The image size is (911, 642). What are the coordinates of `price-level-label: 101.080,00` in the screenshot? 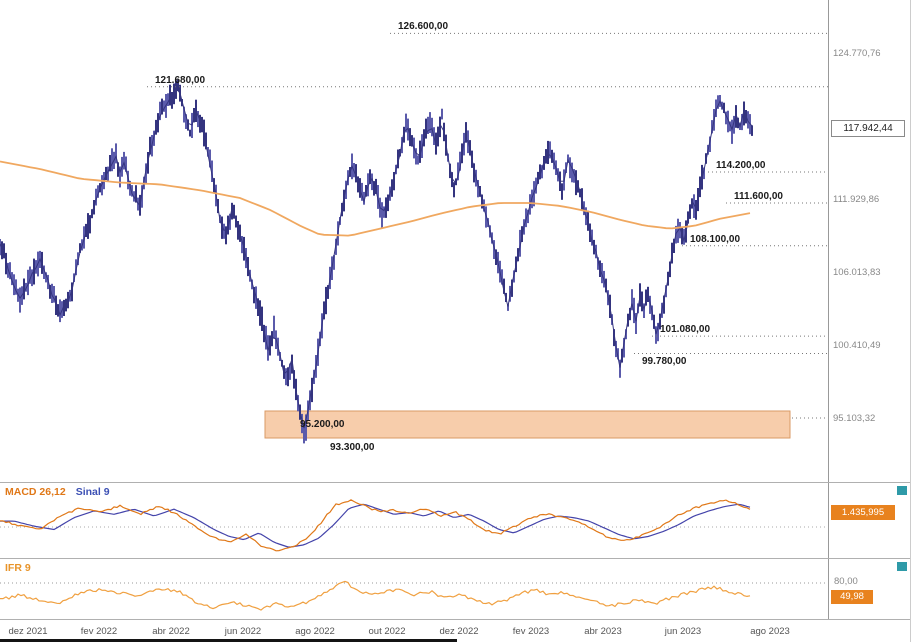 It's located at (685, 329).